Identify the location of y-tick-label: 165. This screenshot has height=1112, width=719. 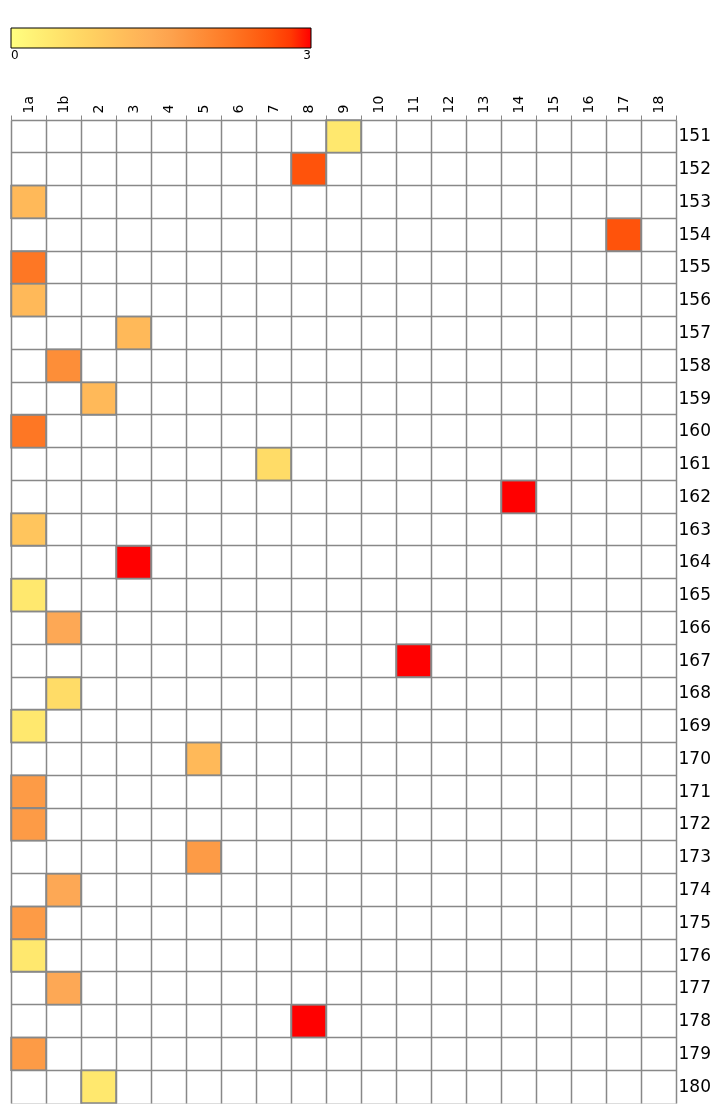
(694, 594).